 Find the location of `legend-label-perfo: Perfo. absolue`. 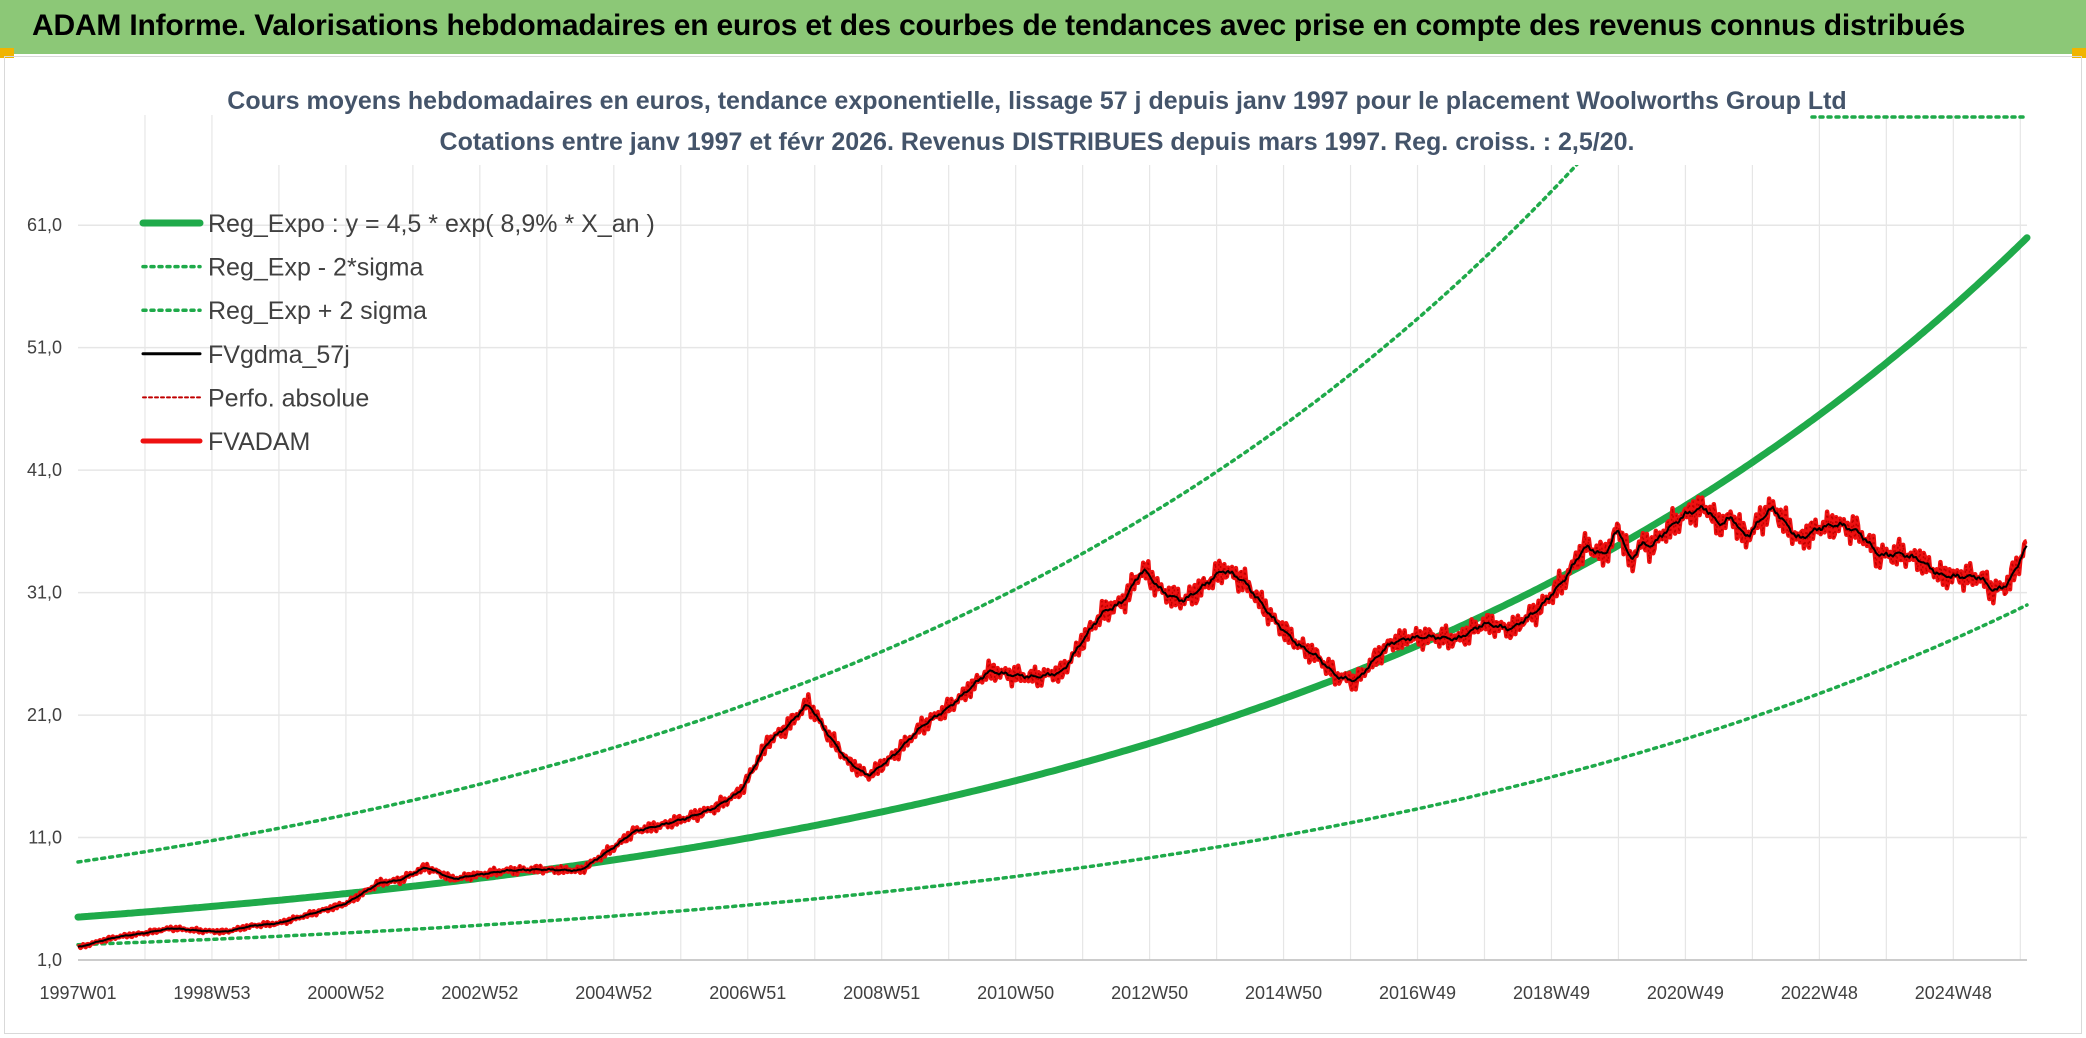

legend-label-perfo: Perfo. absolue is located at coordinates (288, 398).